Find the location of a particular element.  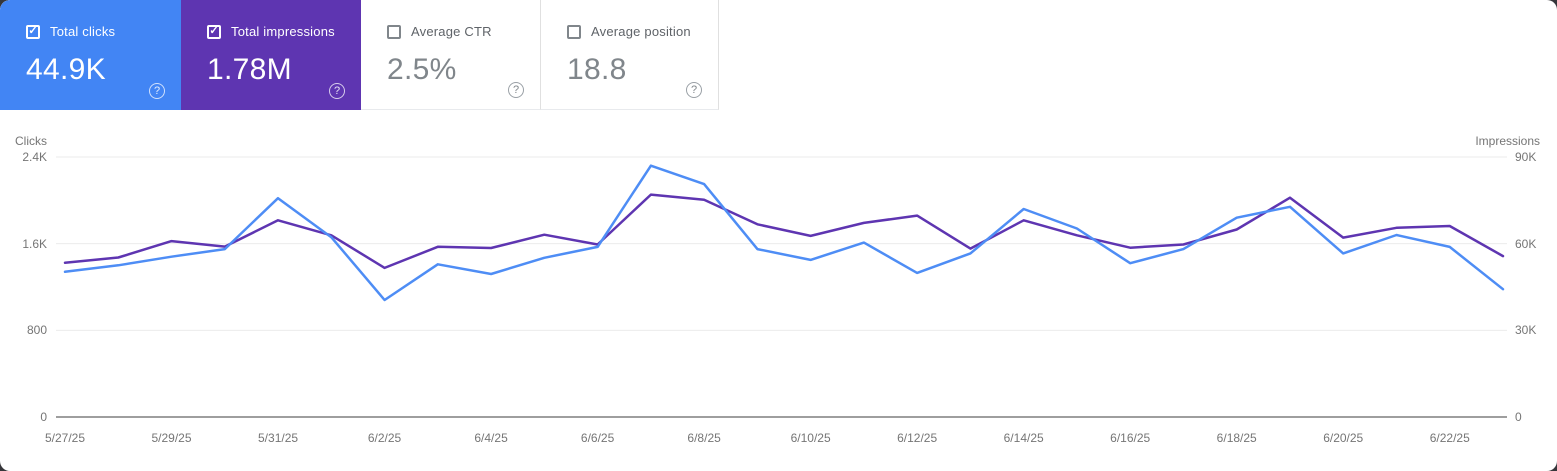

metric-card-label: Average CTR is located at coordinates (451, 31).